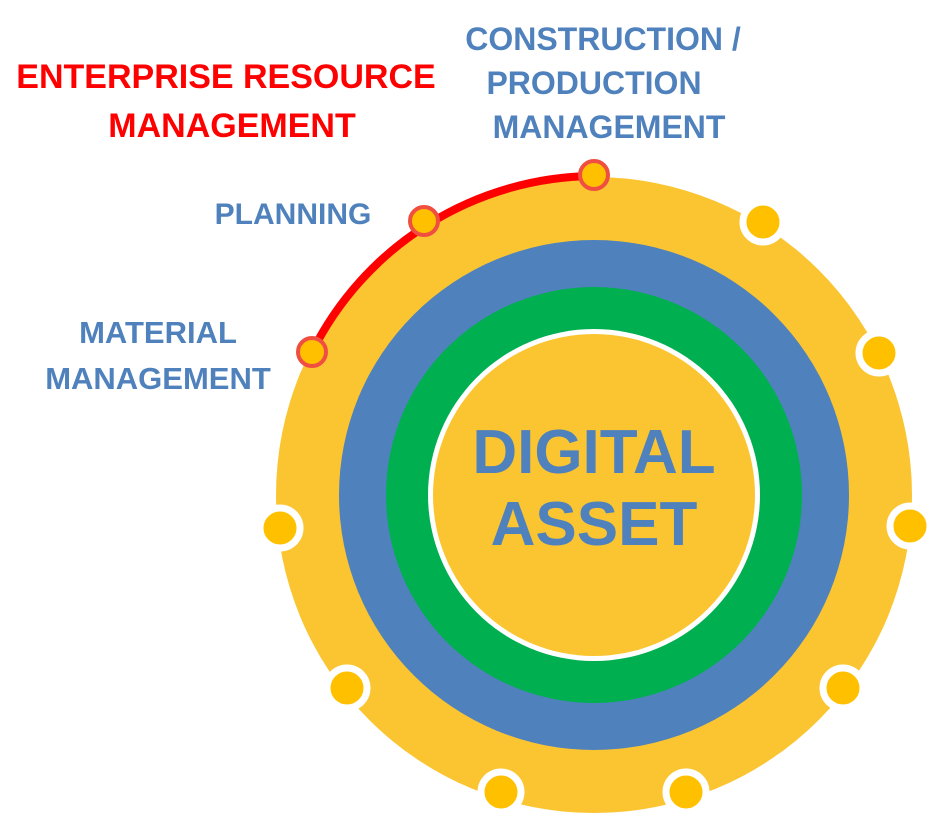 The height and width of the screenshot is (821, 939). Describe the element at coordinates (158, 332) in the screenshot. I see `material-label-line1: MATERIAL` at that location.